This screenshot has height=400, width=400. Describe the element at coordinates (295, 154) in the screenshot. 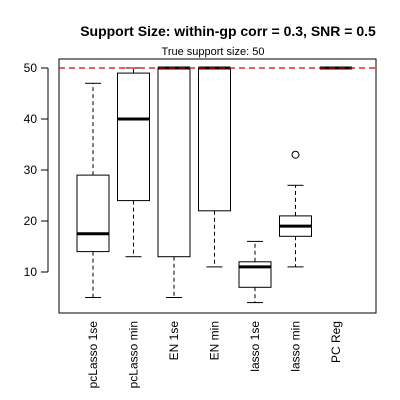

I see `outlier-point` at that location.